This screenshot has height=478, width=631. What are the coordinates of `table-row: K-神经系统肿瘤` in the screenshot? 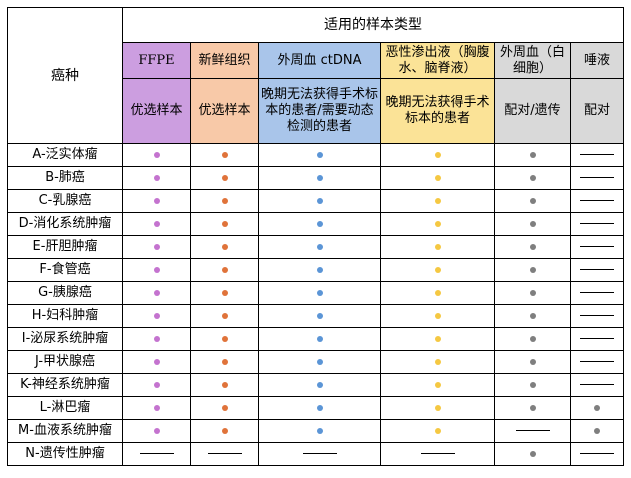 It's located at (315, 385).